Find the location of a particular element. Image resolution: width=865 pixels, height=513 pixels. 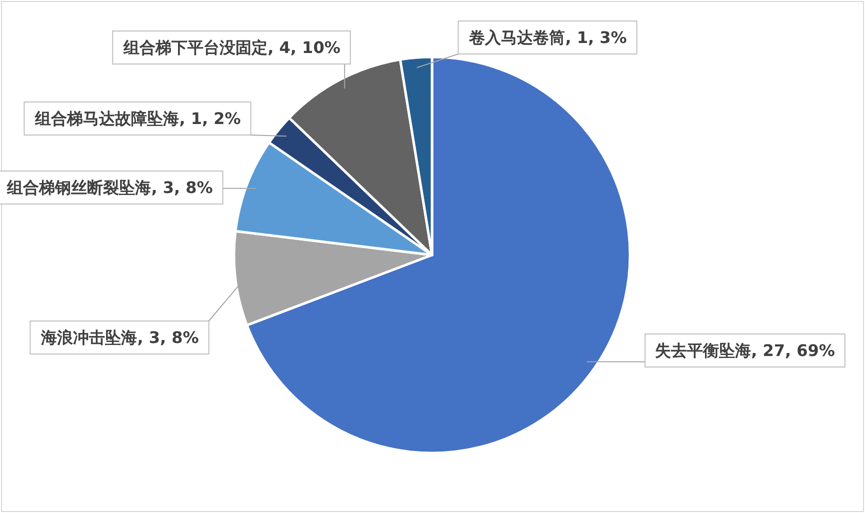

slice-label: 卷入马达卷筒, 1, 3% is located at coordinates (547, 37).